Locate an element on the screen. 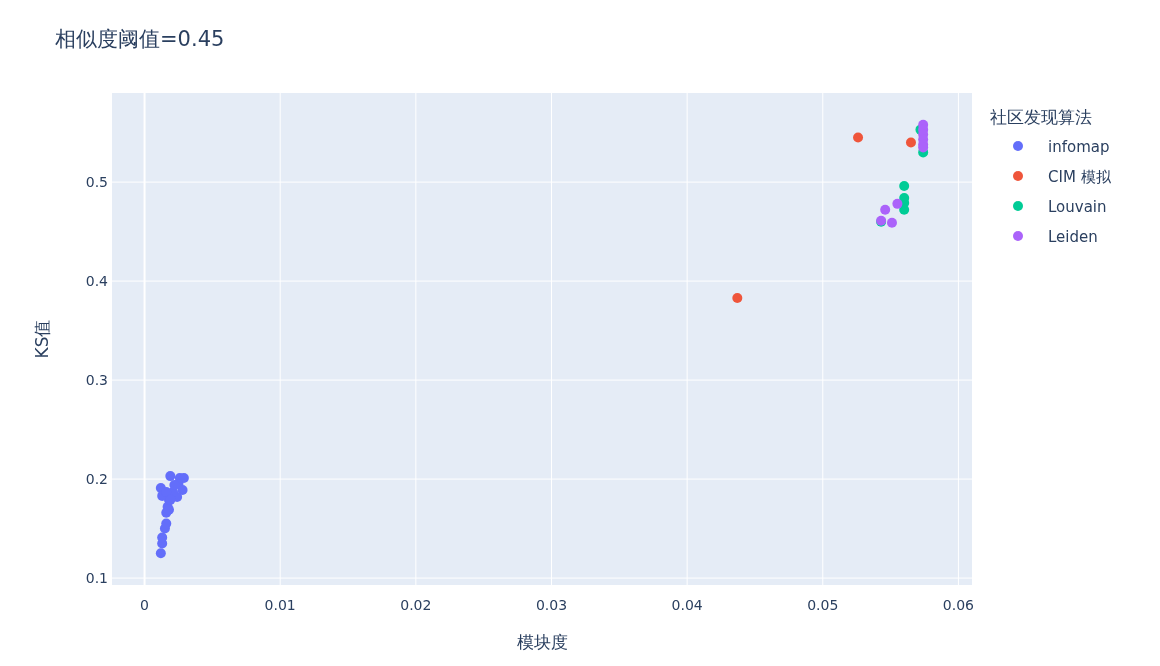 The height and width of the screenshot is (666, 1160). y-tick-label: 0.4 is located at coordinates (97, 281).